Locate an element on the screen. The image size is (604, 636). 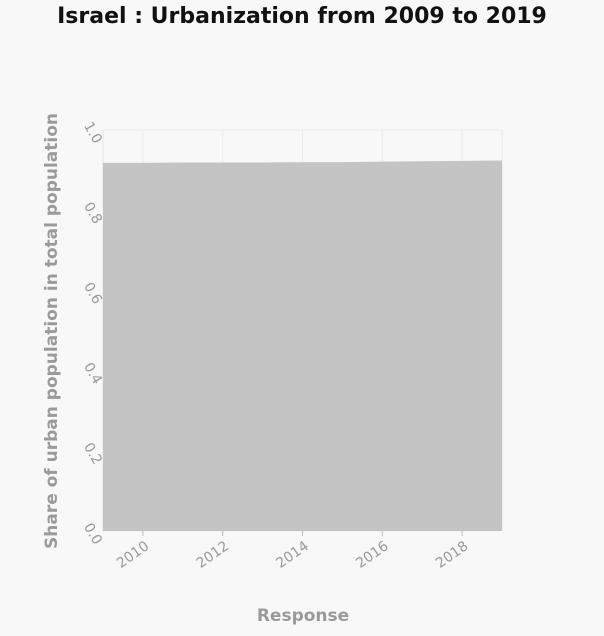
x-tick-label: 2012 is located at coordinates (213, 555).